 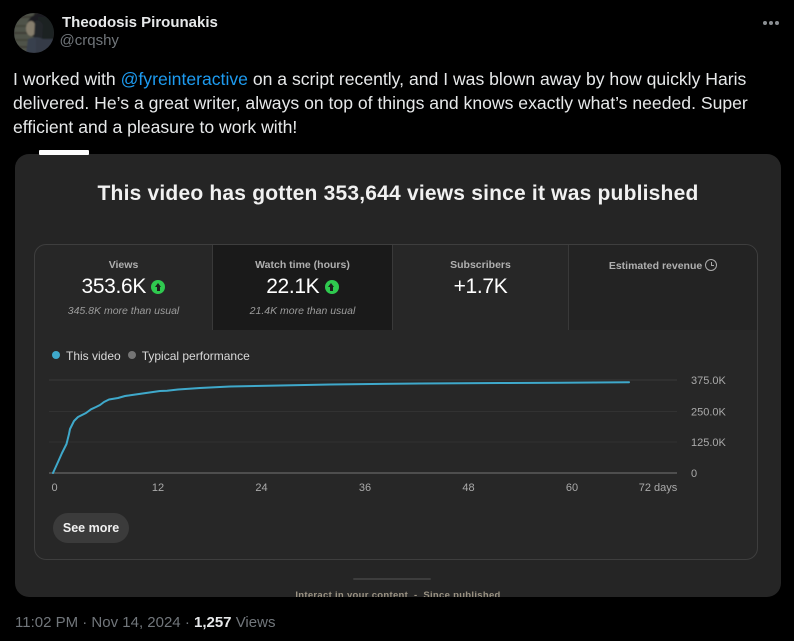 What do you see at coordinates (468, 488) in the screenshot?
I see `svg-text: 48` at bounding box center [468, 488].